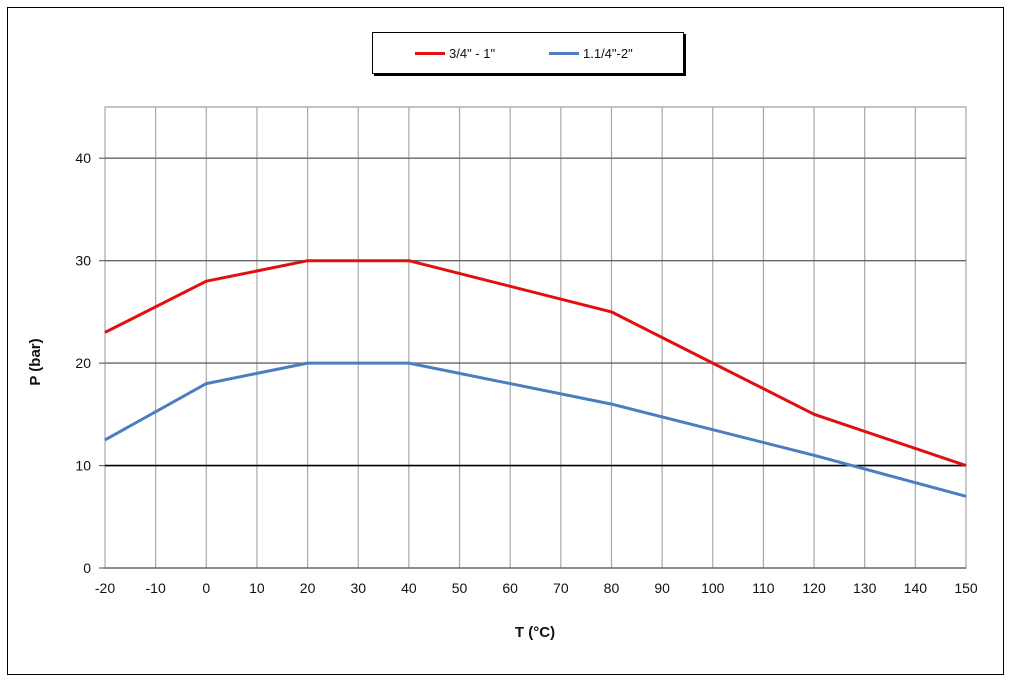 The width and height of the screenshot is (1014, 683). What do you see at coordinates (87, 568) in the screenshot?
I see `y-tick-label: 0` at bounding box center [87, 568].